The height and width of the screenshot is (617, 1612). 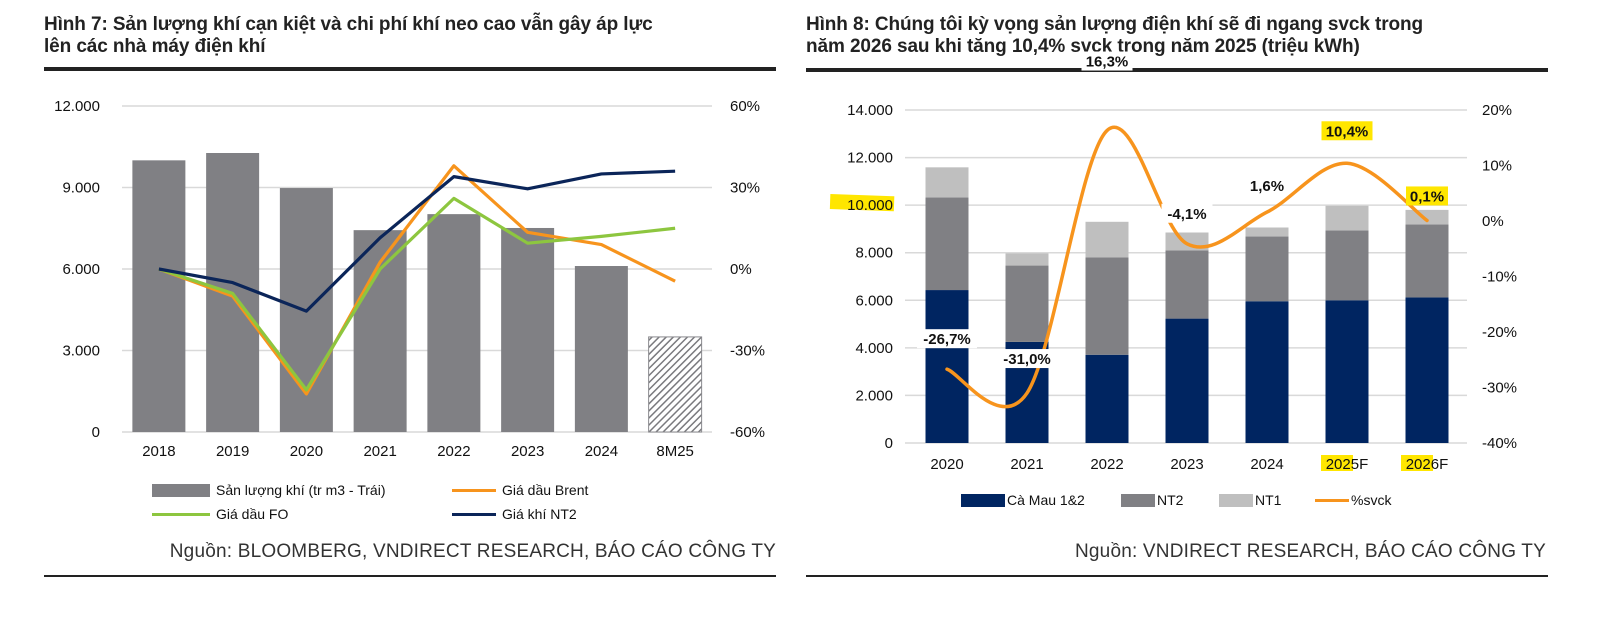 What do you see at coordinates (874, 253) in the screenshot?
I see `y-left-tick-label: 8.000` at bounding box center [874, 253].